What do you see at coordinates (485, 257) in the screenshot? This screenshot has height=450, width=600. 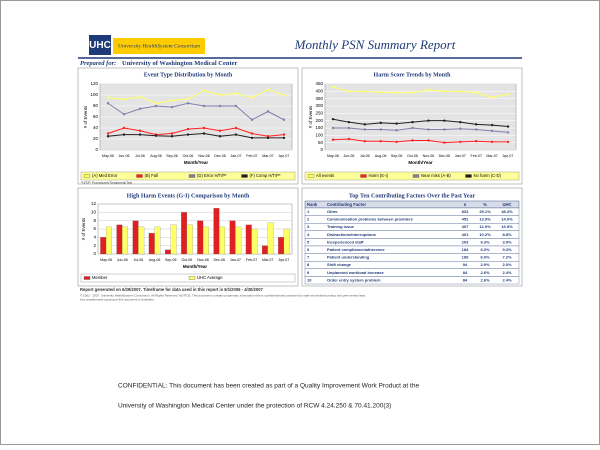 I see `table-cell: 6.0%` at bounding box center [485, 257].